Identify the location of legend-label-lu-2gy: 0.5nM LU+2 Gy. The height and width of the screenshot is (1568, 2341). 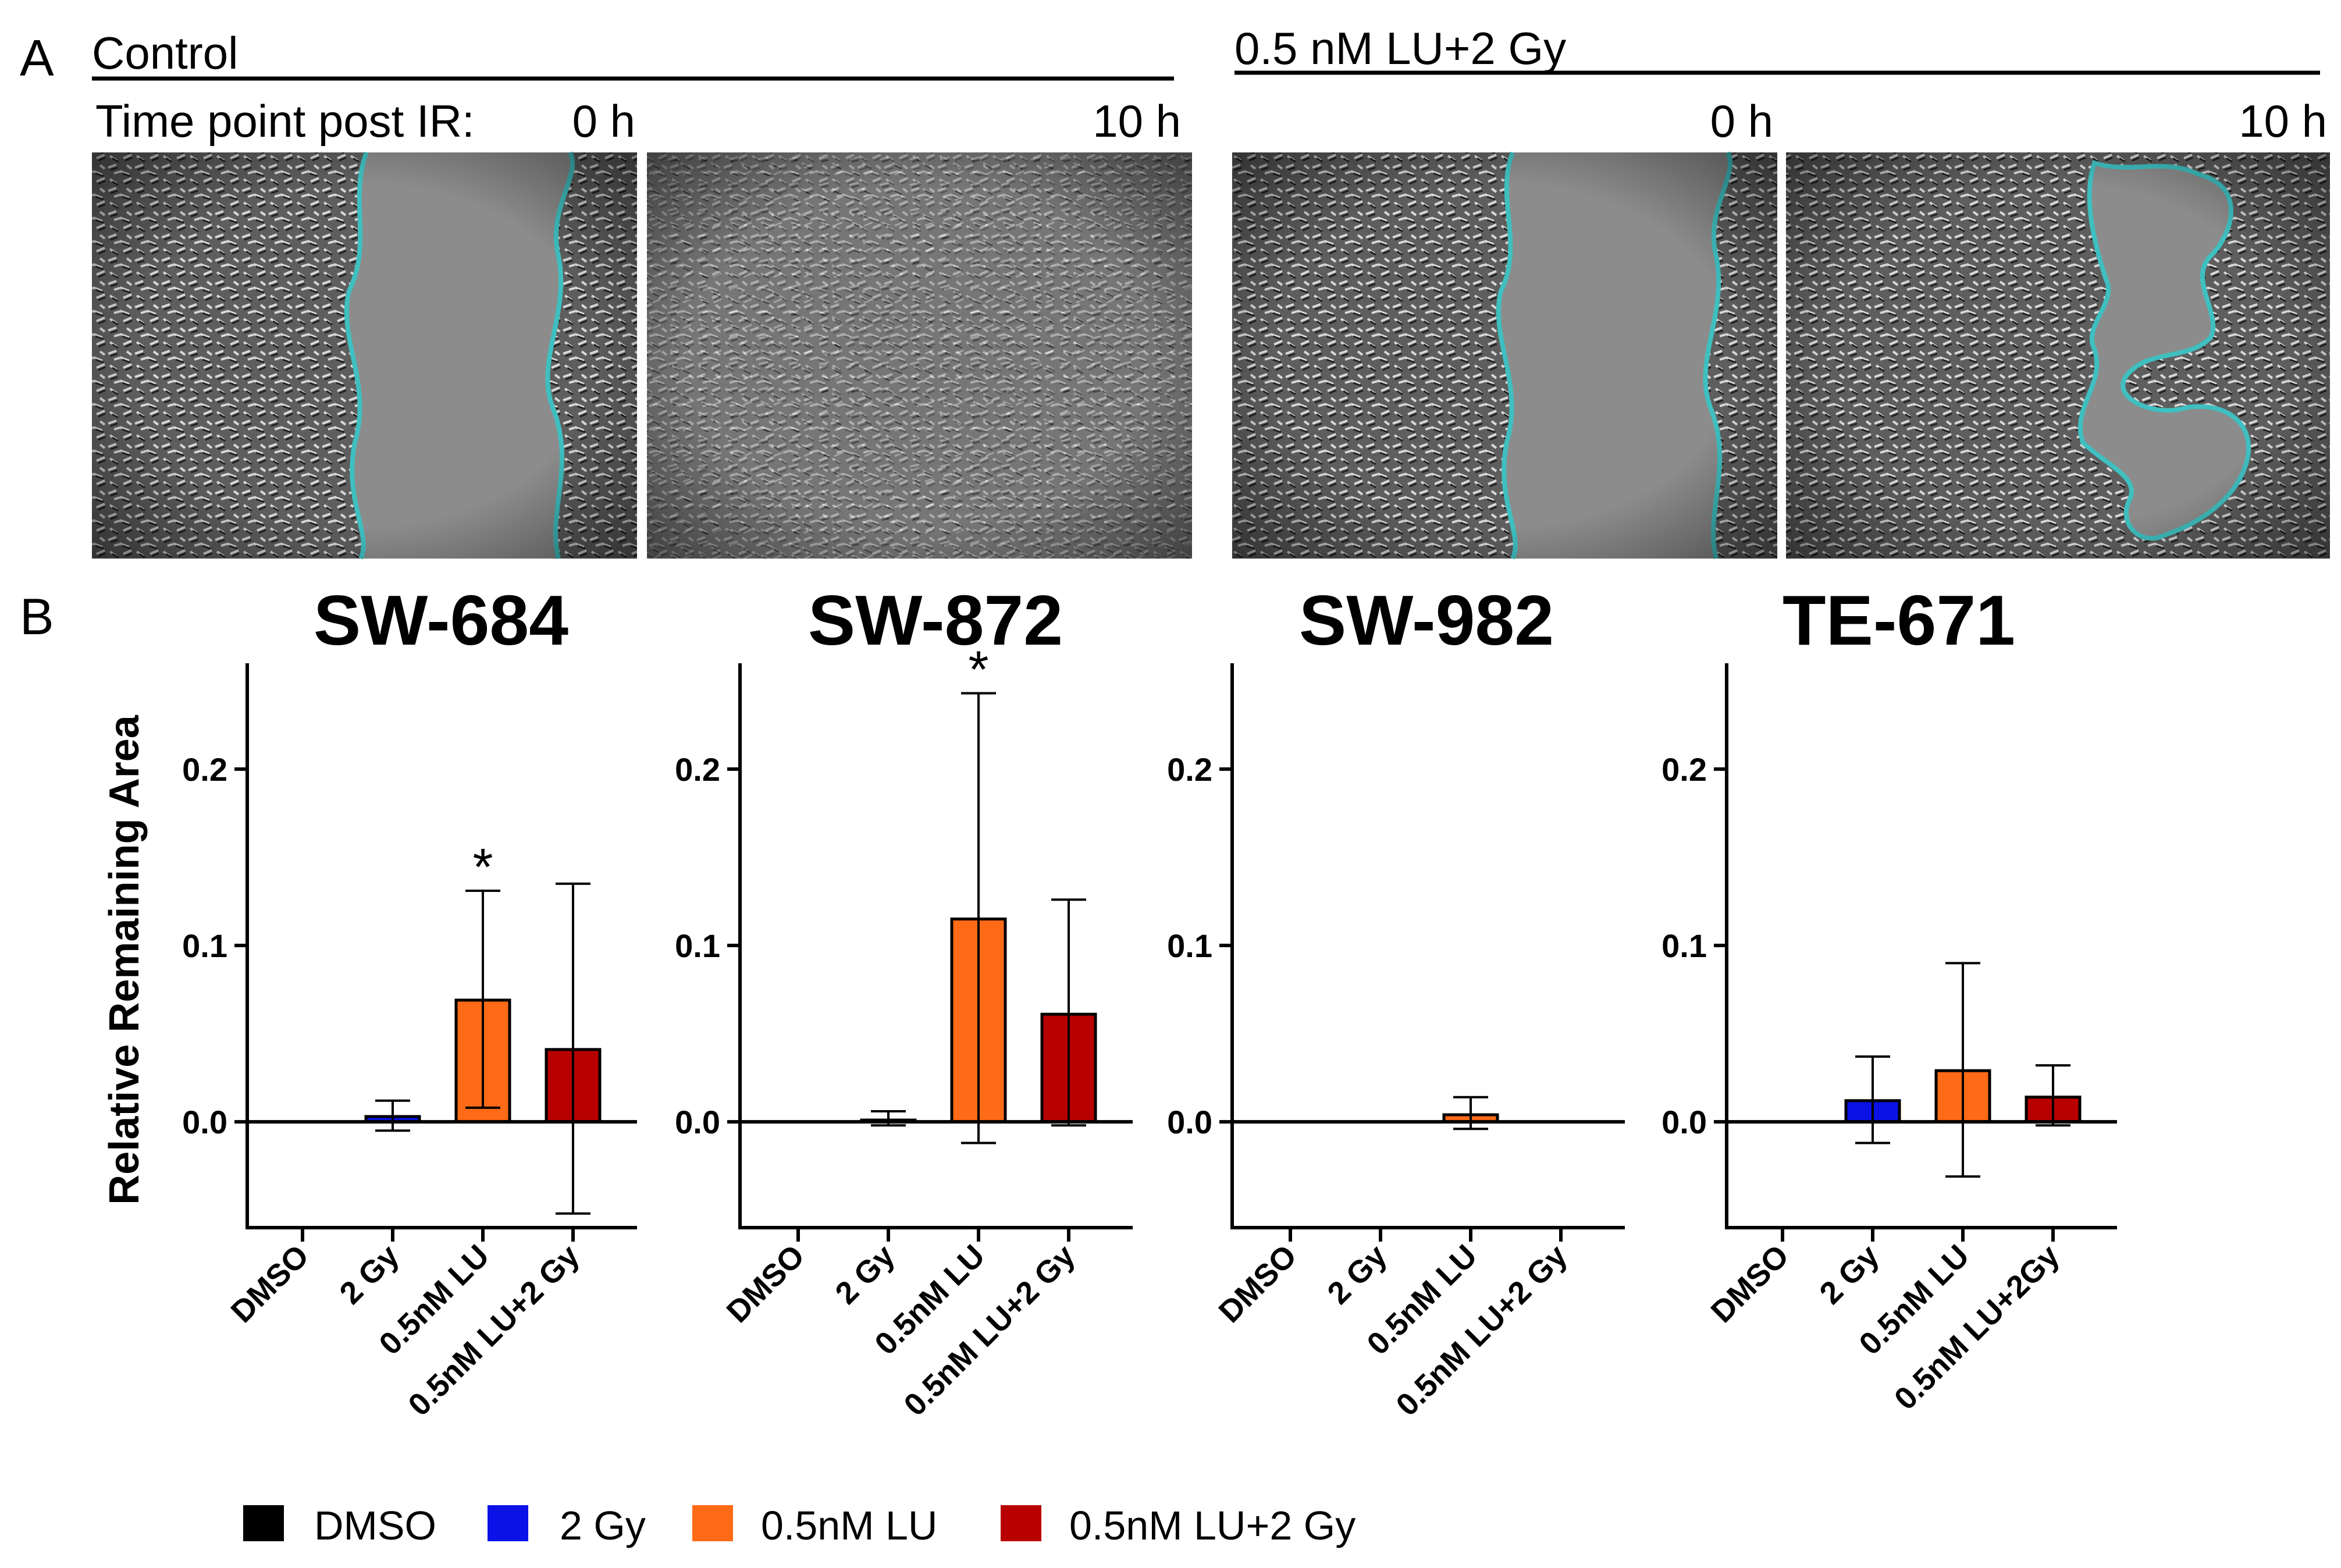
(1212, 1525).